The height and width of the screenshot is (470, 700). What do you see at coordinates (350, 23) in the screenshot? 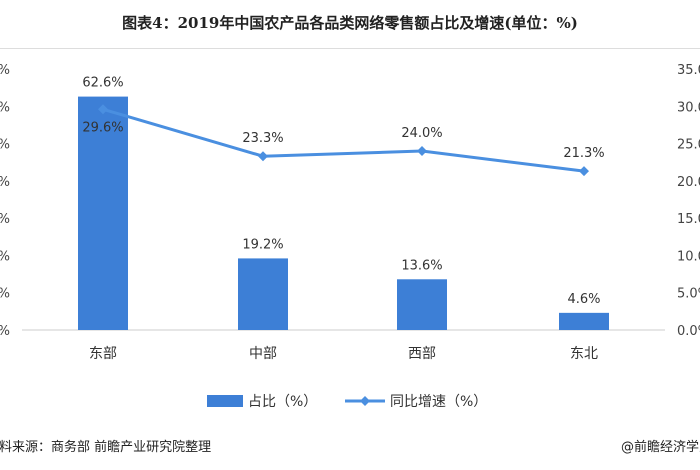
I see `chart-title: 图表4：2019年中国农产品各品类网络零售额占比及增速(单位：%)` at bounding box center [350, 23].